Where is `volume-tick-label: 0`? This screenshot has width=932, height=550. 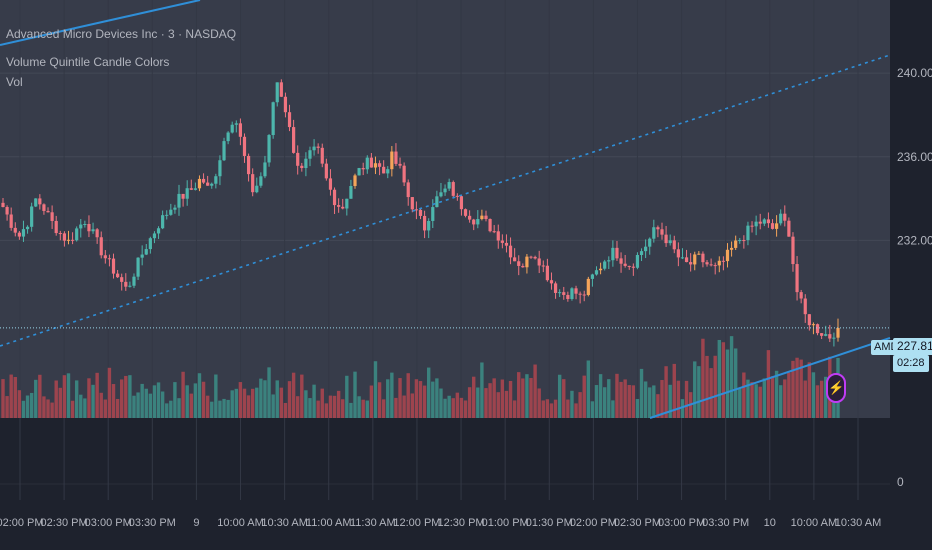 volume-tick-label: 0 is located at coordinates (900, 482).